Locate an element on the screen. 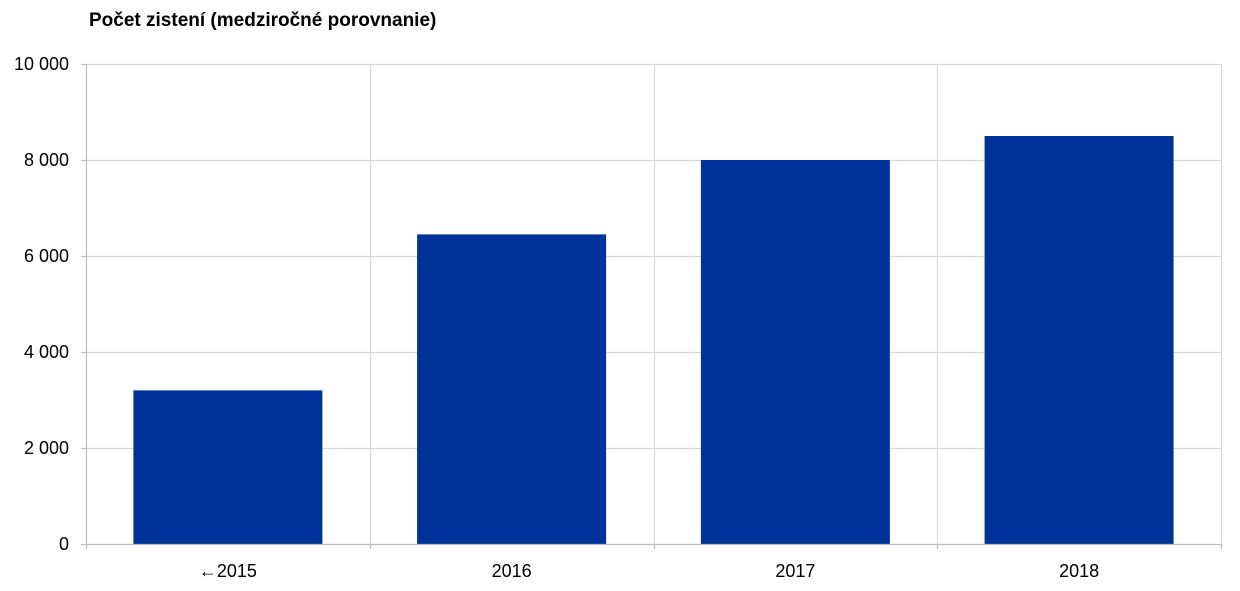 Image resolution: width=1240 pixels, height=591 pixels. y-tick-label: 2 000 is located at coordinates (46, 448).